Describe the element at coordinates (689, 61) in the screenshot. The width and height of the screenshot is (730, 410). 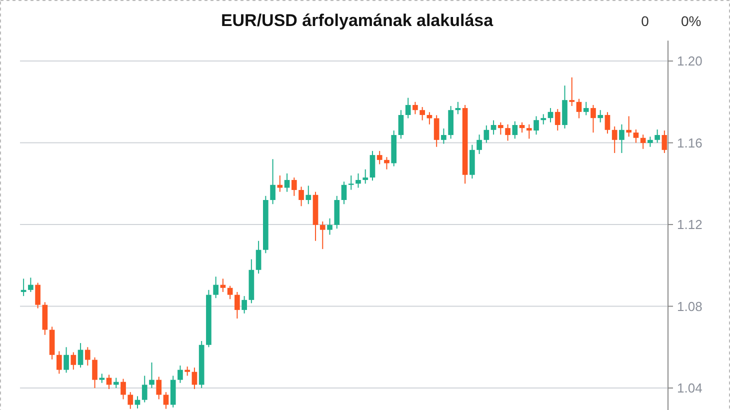
I see `y-tick-label: 1.20` at that location.